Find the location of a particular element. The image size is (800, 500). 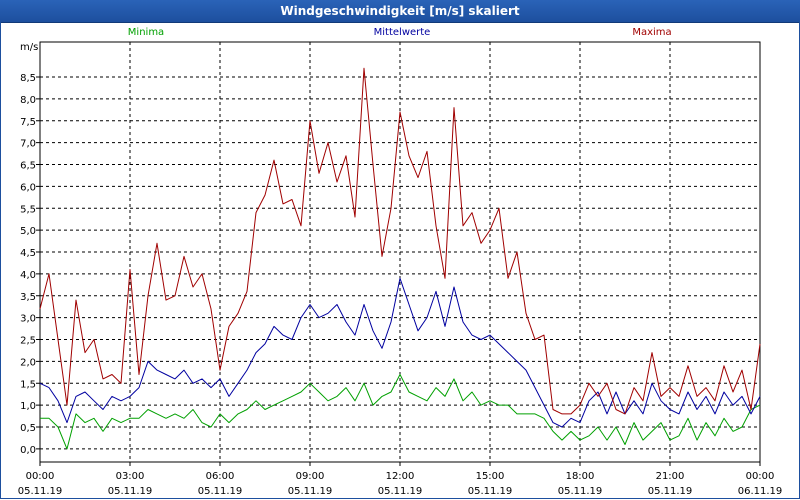

y-tick-label: 3,5 is located at coordinates (28, 297).